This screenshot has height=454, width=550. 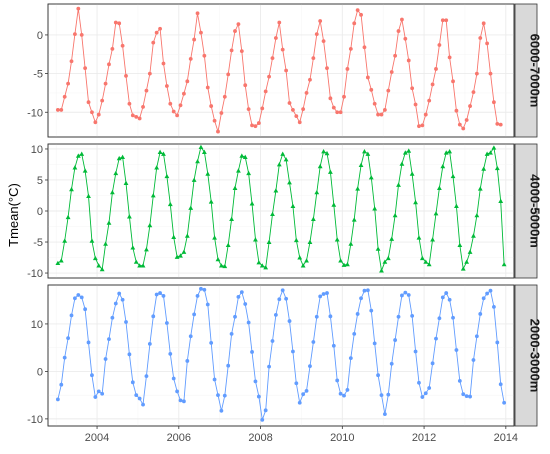 What do you see at coordinates (37, 325) in the screenshot?
I see `y-tick-label: 10` at bounding box center [37, 325].